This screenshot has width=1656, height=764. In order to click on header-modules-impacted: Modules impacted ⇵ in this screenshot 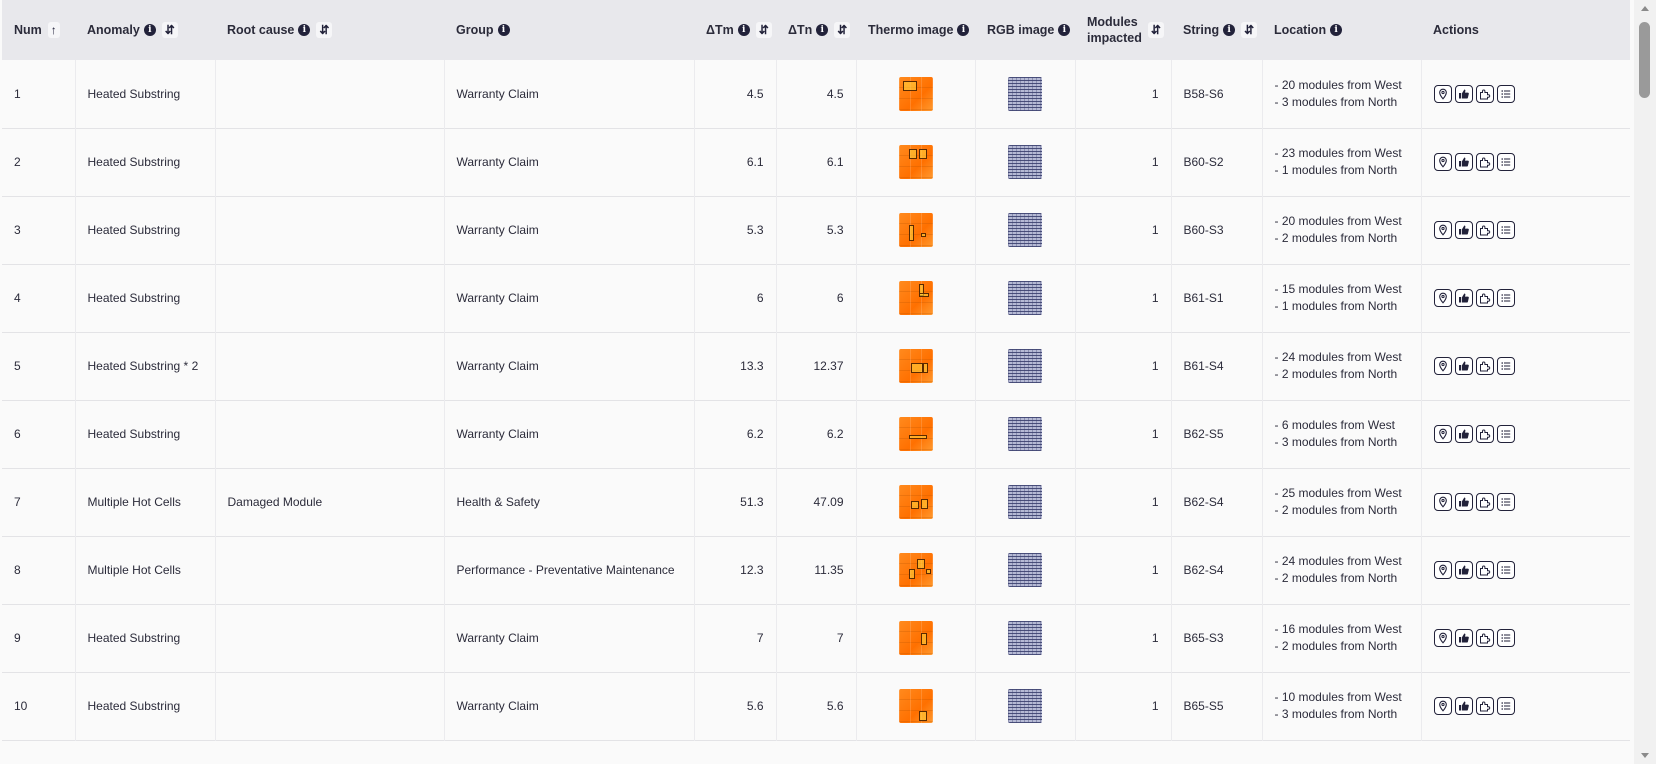, I will do `click(1123, 30)`.